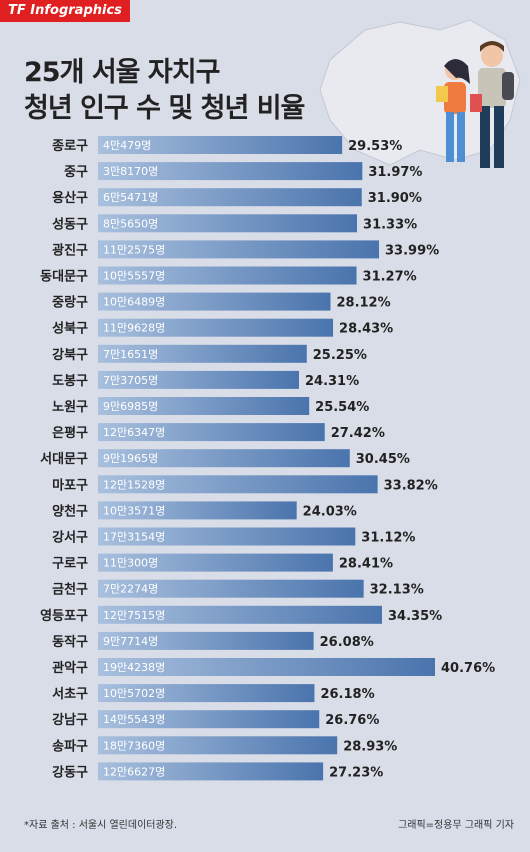 Image resolution: width=530 pixels, height=852 pixels. I want to click on percentage-label: 33.99%, so click(412, 250).